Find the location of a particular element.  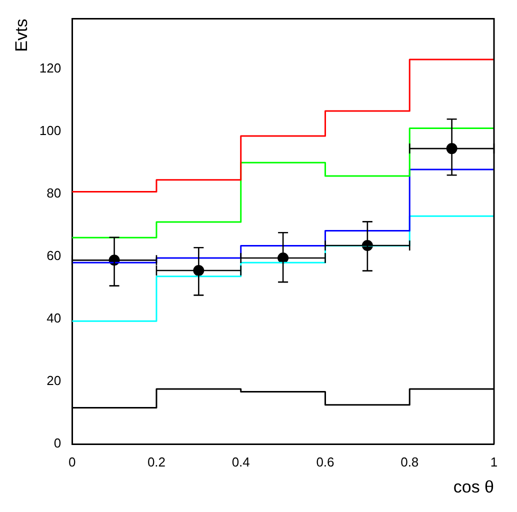

y-tick-label: 80 is located at coordinates (54, 192).